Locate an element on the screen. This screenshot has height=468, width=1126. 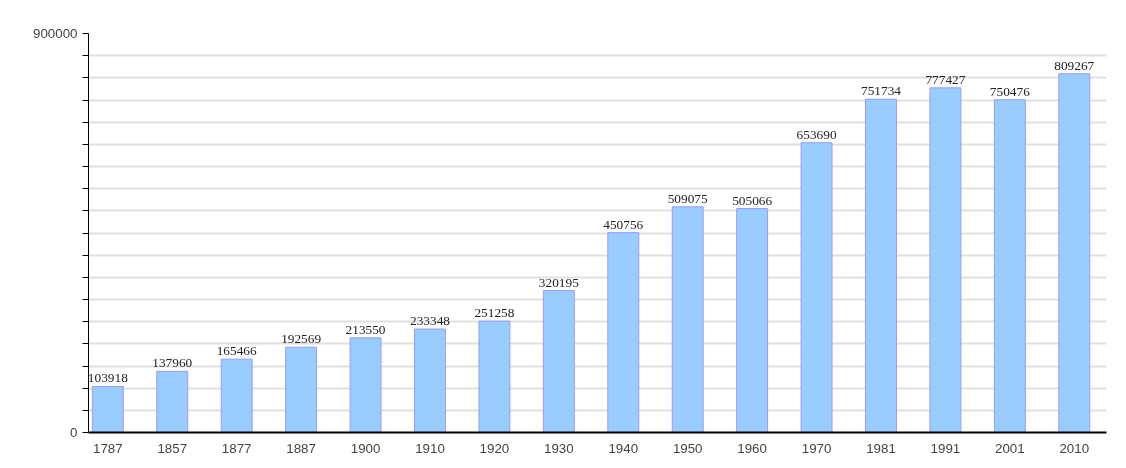
x-tick-label: 1920 is located at coordinates (494, 448).